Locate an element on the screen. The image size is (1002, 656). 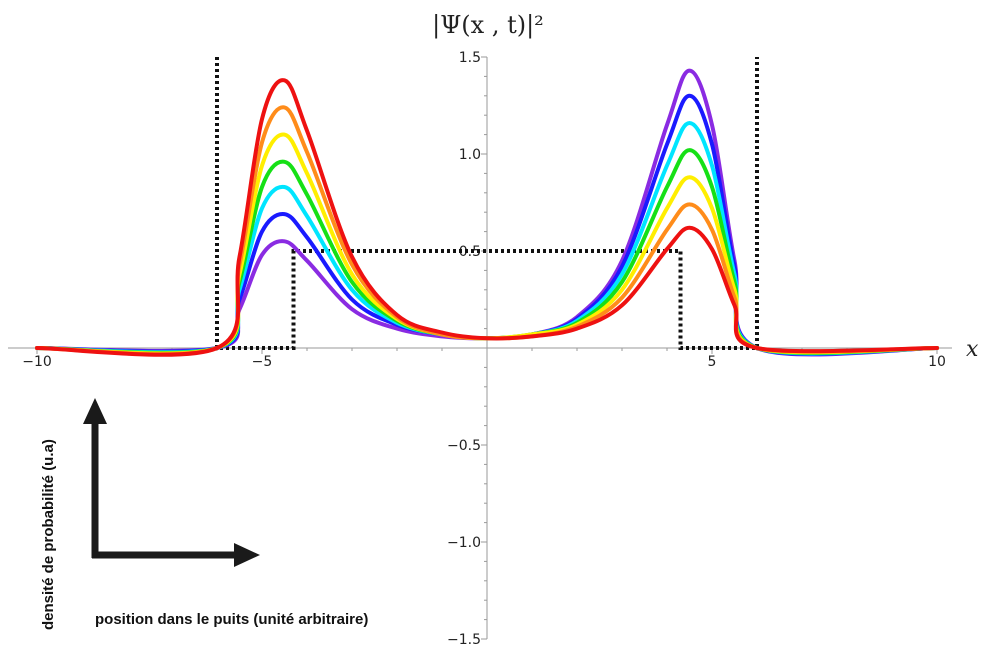
x-arrow-head is located at coordinates (247, 555).